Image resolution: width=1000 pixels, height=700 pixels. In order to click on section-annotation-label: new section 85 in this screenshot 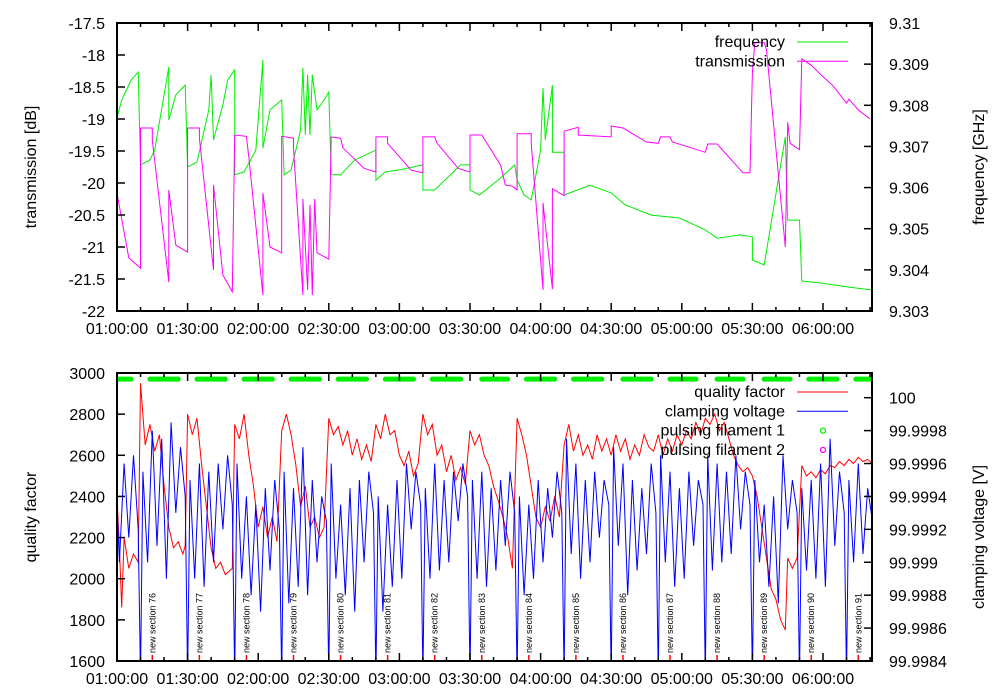, I will do `click(576, 623)`.